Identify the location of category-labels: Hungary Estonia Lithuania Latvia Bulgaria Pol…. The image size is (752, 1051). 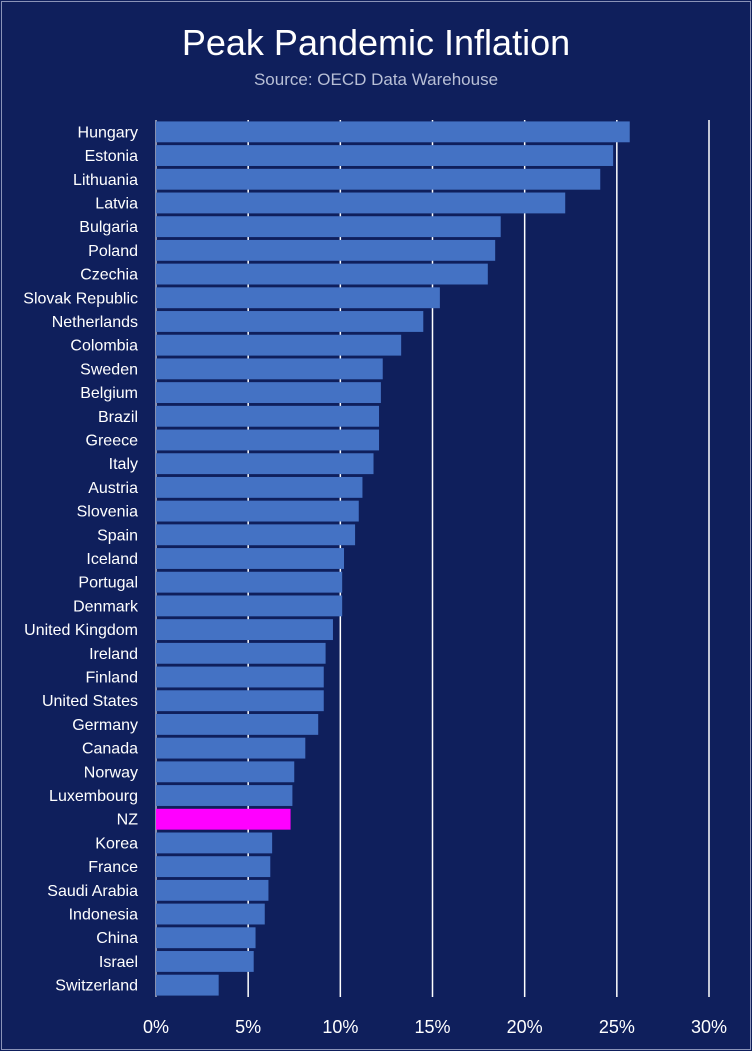
(81, 559).